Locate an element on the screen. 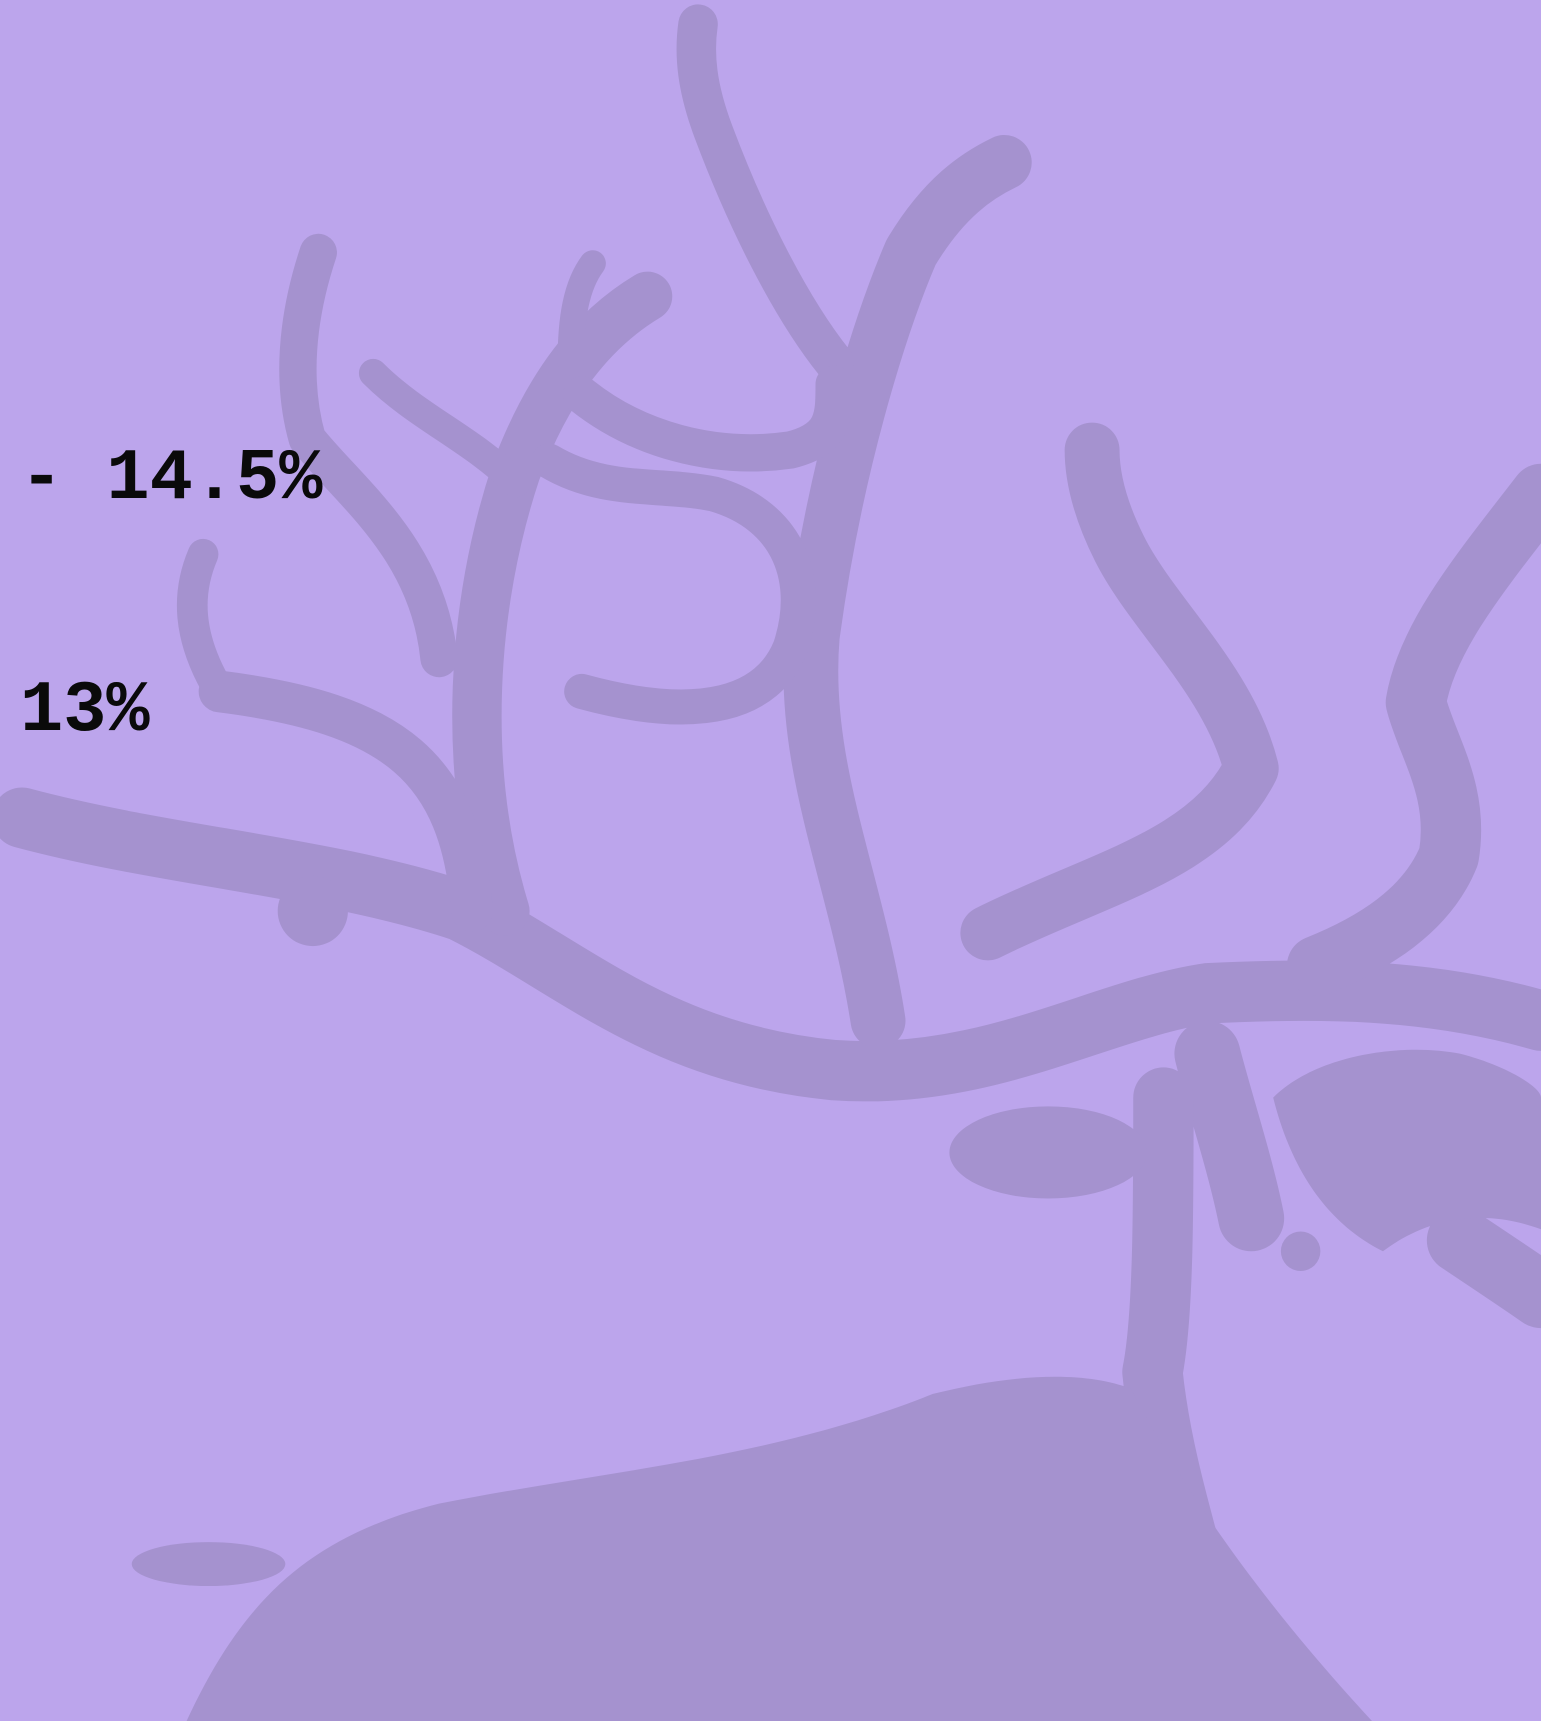 The width and height of the screenshot is (1541, 1721). value-text: - 14.5% is located at coordinates (171, 479).